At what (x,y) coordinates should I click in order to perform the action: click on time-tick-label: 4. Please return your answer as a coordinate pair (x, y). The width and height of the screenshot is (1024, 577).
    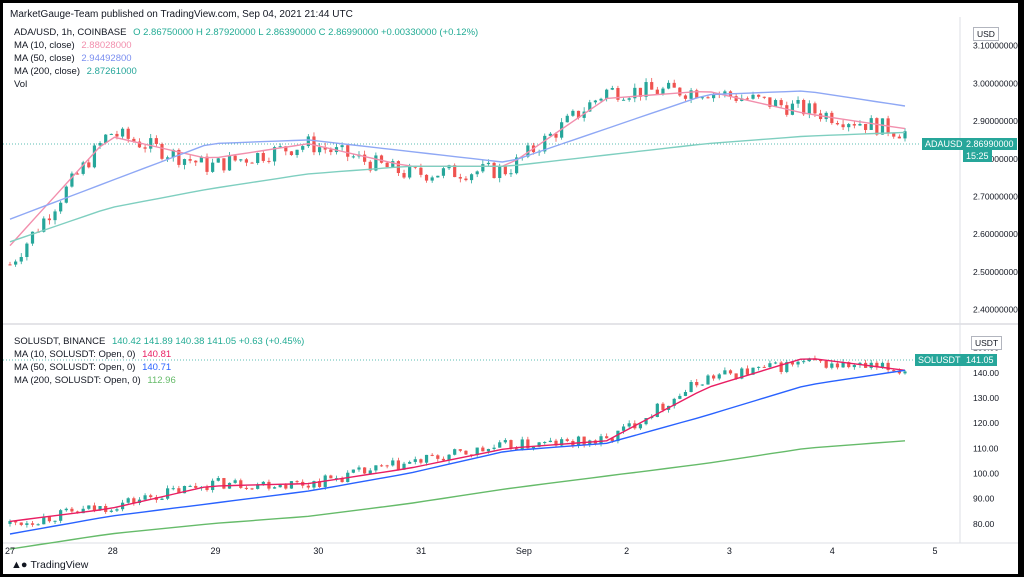
    Looking at the image, I should click on (832, 551).